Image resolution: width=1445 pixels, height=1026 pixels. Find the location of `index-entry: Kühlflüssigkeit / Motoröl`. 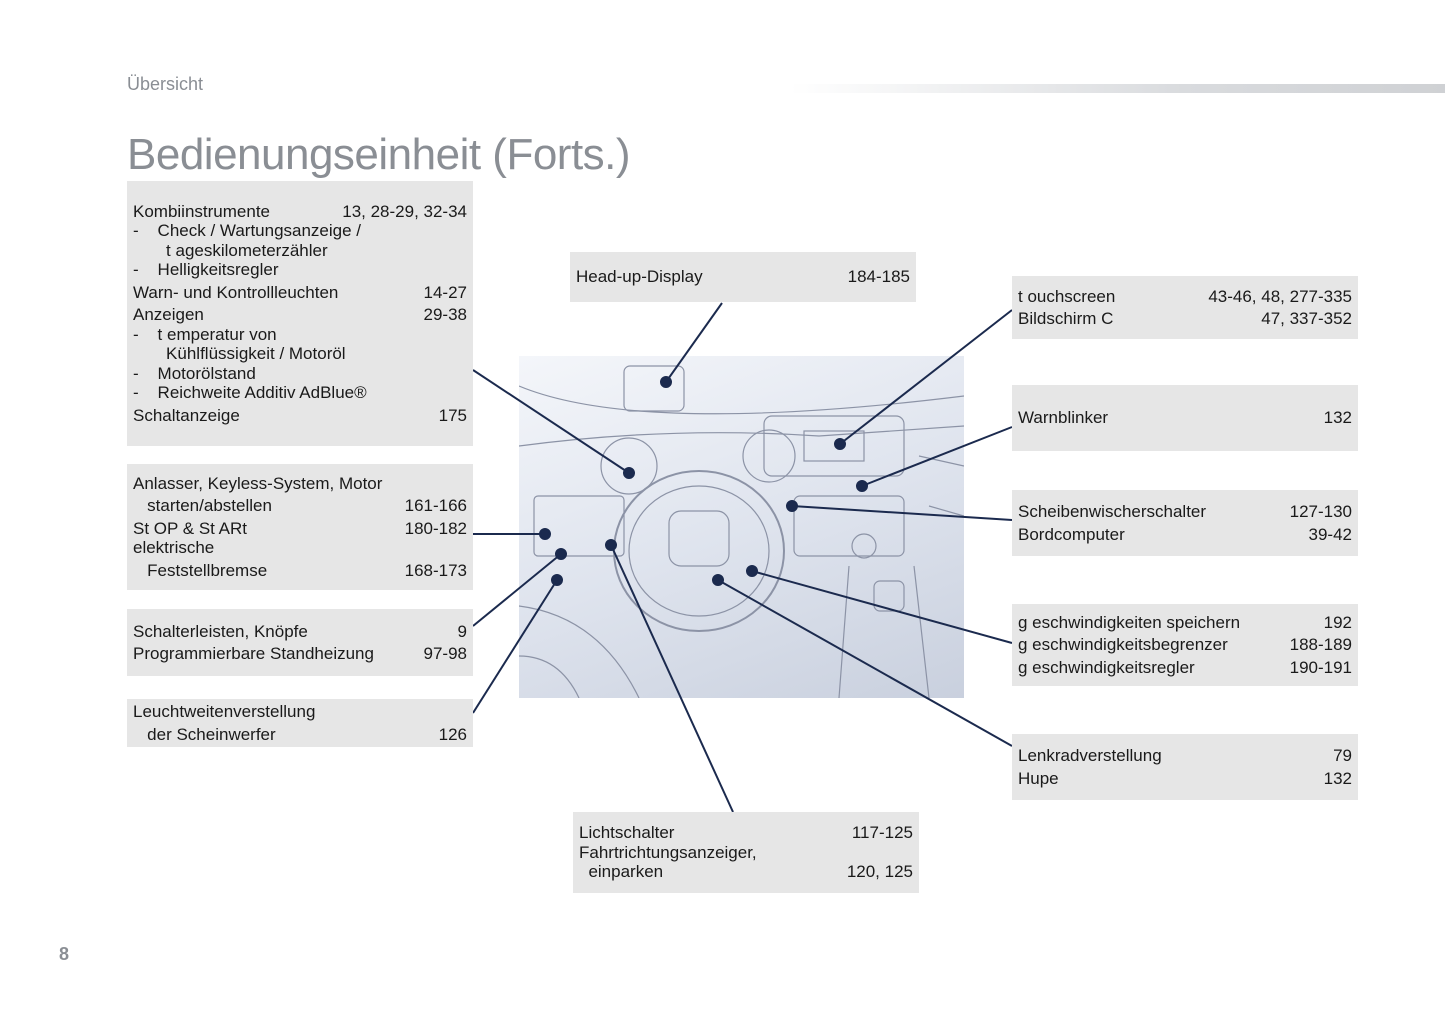

index-entry: Kühlflüssigkeit / Motoröl is located at coordinates (300, 354).